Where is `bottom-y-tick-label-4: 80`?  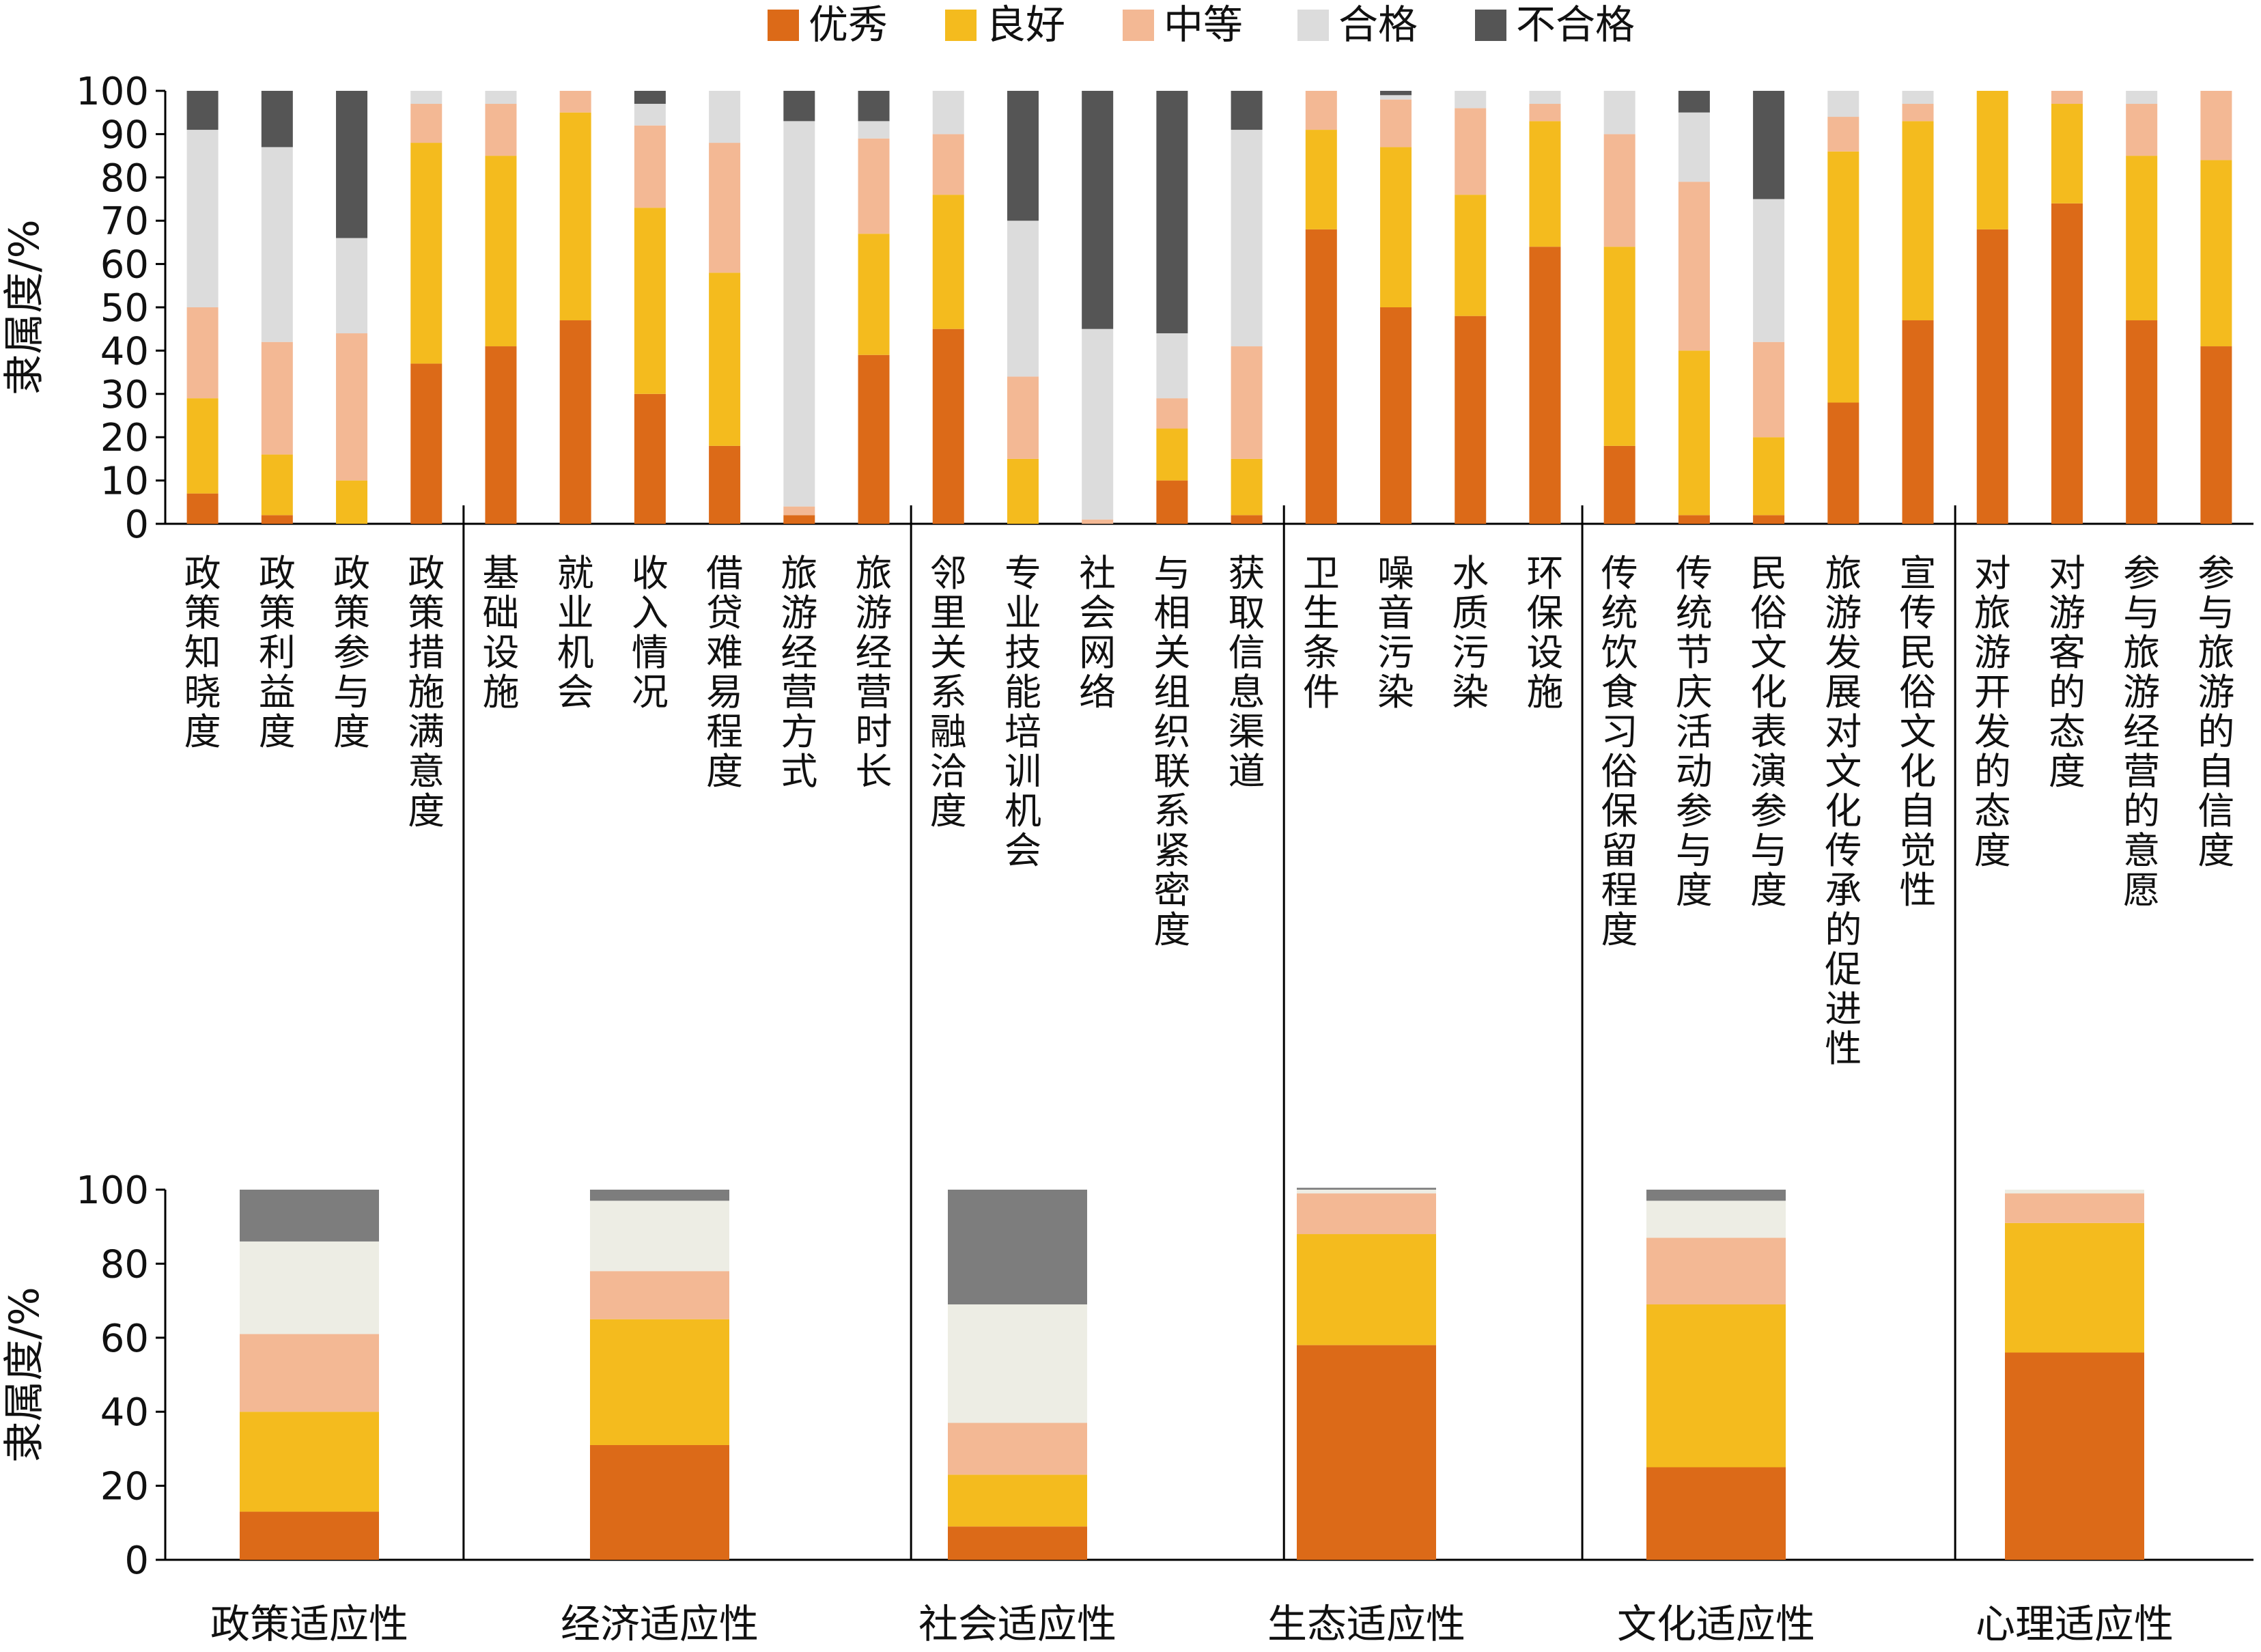
bottom-y-tick-label-4: 80 is located at coordinates (124, 1264).